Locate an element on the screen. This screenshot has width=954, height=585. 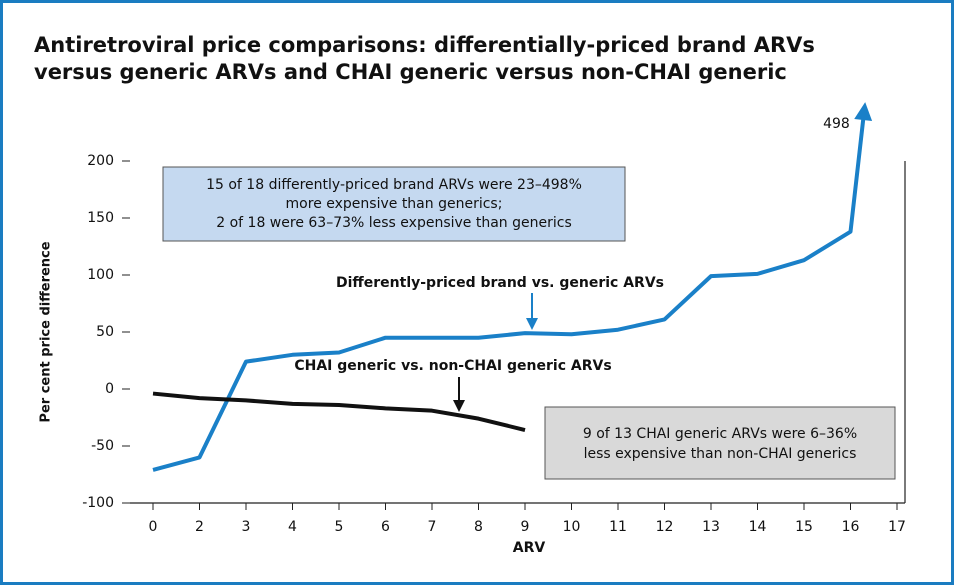
x-tick-label: 7 is located at coordinates (432, 527).